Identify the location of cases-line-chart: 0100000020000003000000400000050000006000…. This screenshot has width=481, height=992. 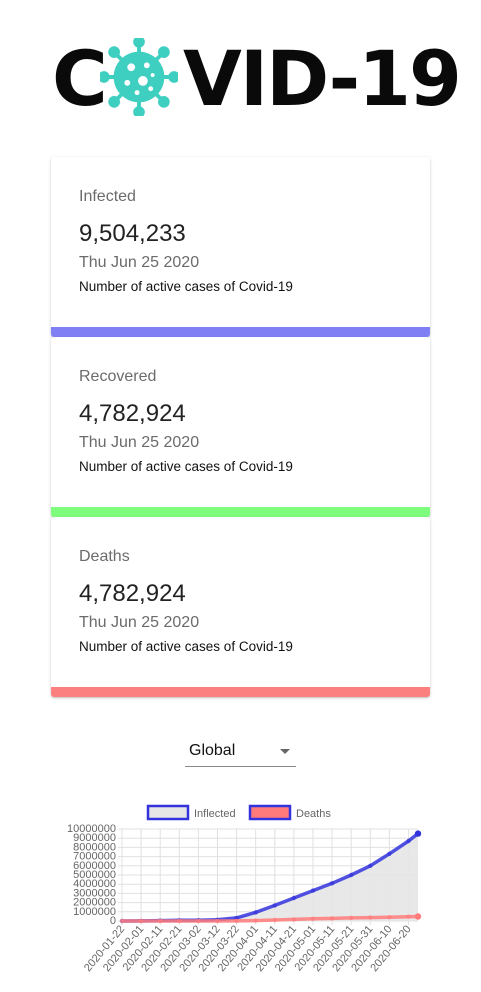
(244, 889).